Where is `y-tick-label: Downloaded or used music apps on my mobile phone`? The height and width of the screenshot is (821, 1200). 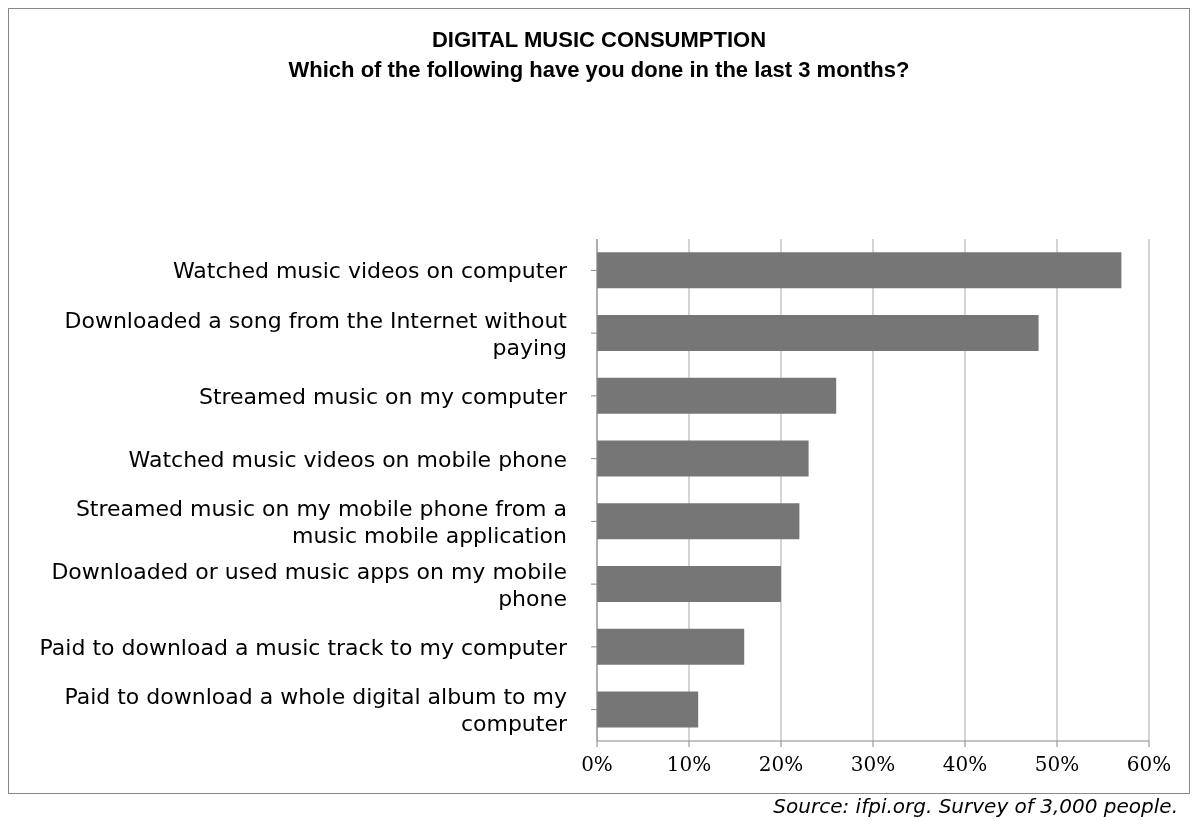
y-tick-label: Downloaded or used music apps on my mobile phone is located at coordinates (309, 584).